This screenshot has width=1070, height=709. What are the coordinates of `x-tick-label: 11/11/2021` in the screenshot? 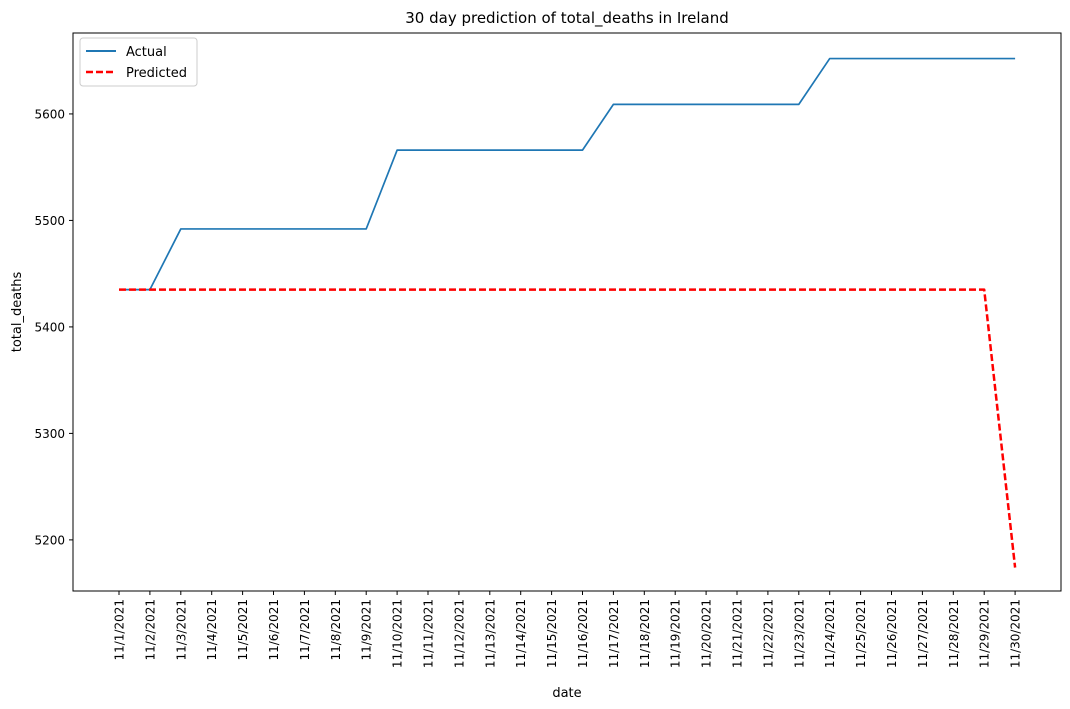 It's located at (429, 633).